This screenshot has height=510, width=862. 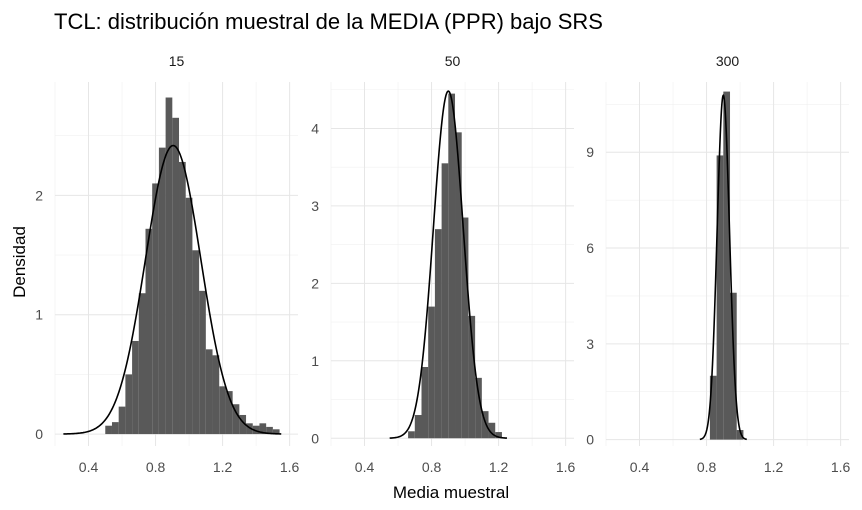 What do you see at coordinates (453, 61) in the screenshot?
I see `facet-strip-label: 50` at bounding box center [453, 61].